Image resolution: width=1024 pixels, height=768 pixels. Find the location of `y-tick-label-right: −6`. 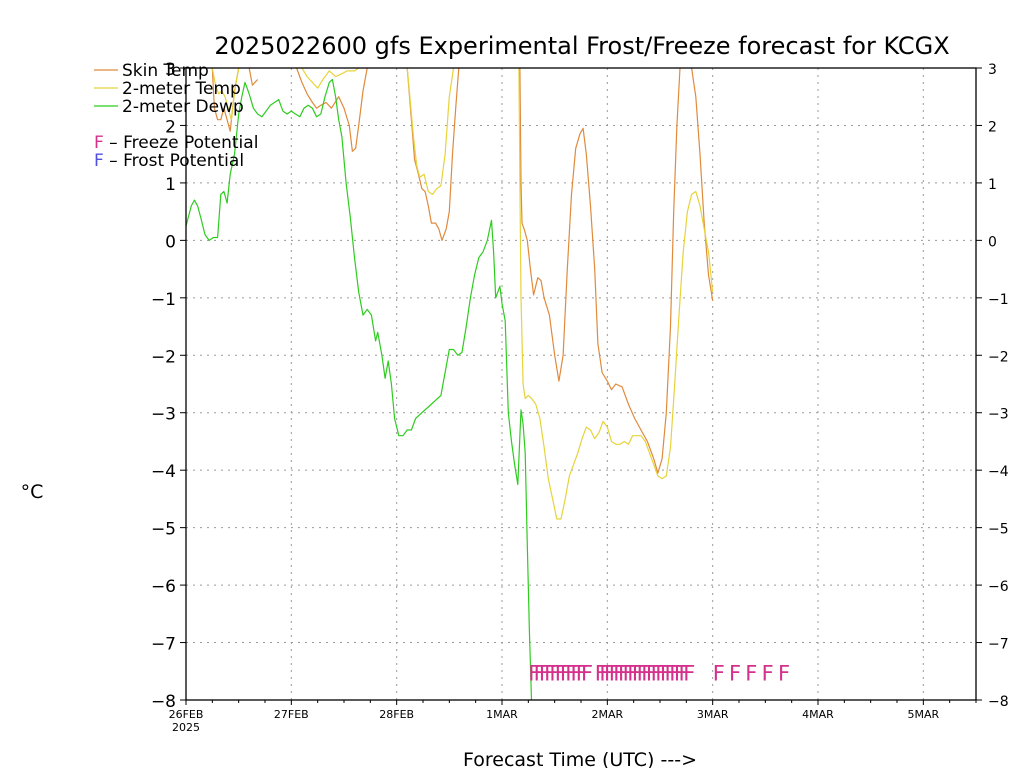

y-tick-label-right: −6 is located at coordinates (998, 587).